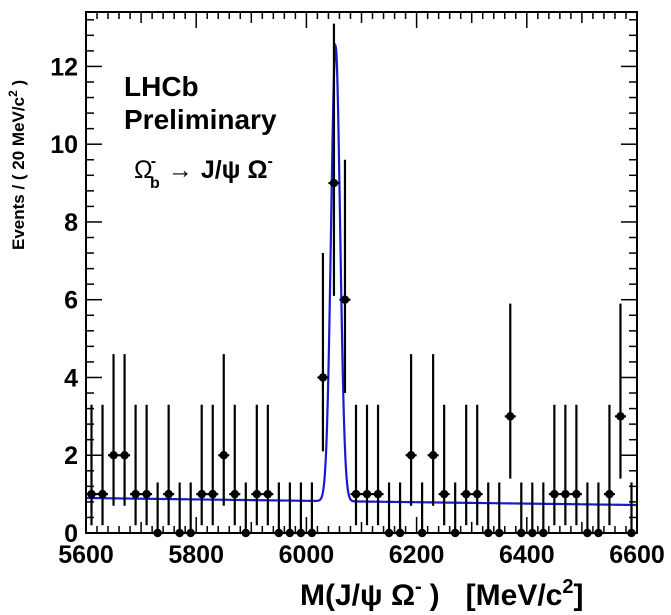 The image size is (671, 615). What do you see at coordinates (270, 161) in the screenshot?
I see `decay-products-sup: -` at bounding box center [270, 161].